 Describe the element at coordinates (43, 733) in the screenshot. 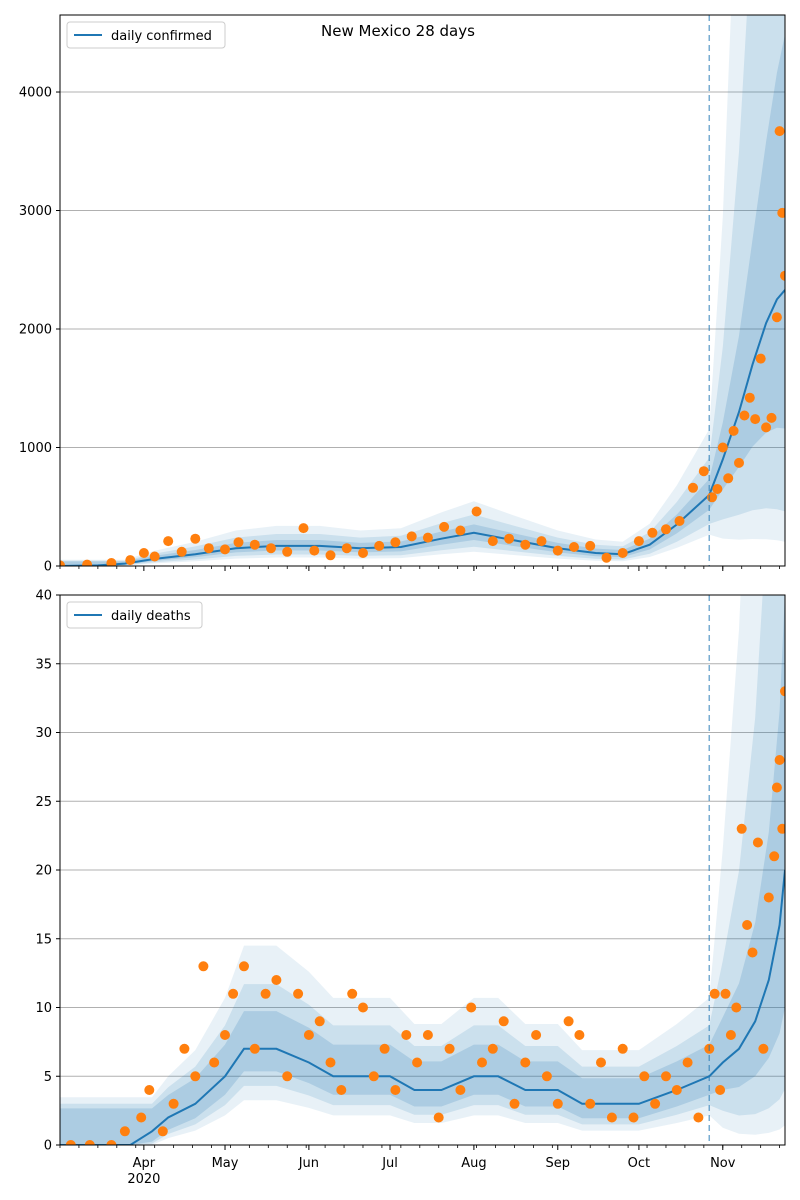

I see `y-tick-label: 30` at that location.